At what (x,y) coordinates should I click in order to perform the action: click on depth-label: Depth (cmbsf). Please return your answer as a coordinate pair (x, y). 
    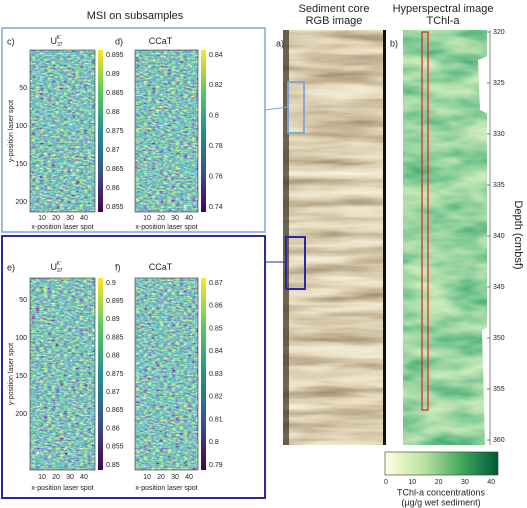
    Looking at the image, I should click on (518, 234).